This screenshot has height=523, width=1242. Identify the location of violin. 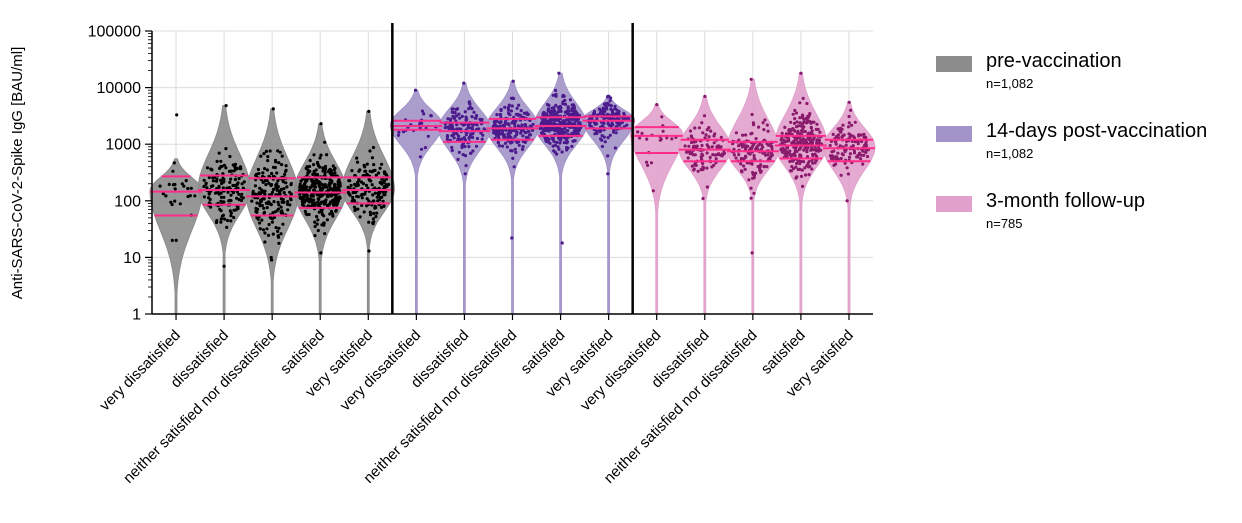
(512, 197).